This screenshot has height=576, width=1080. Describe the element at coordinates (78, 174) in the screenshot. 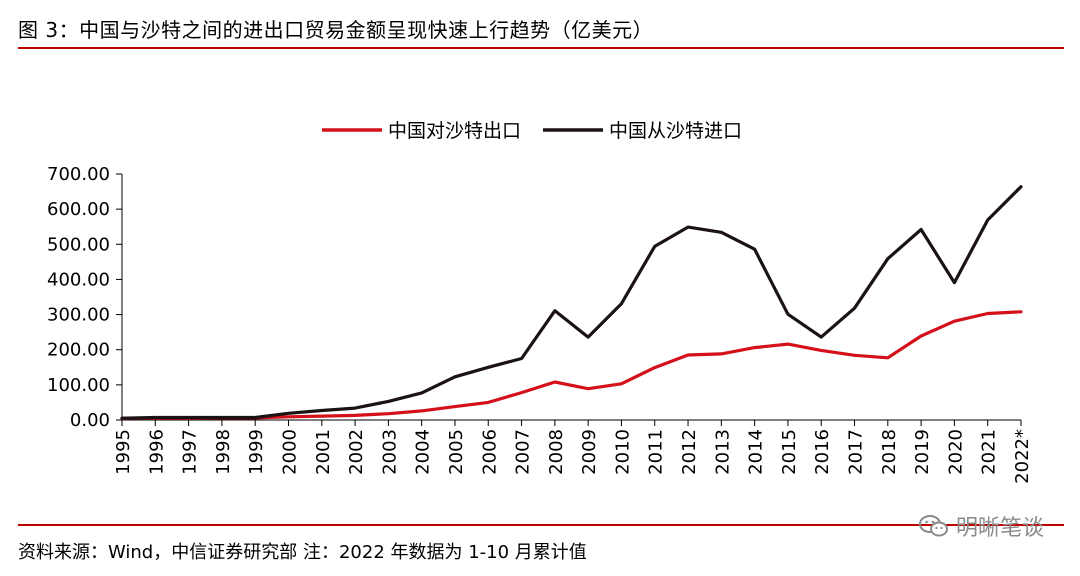

I see `y-tick-label: 700.00` at that location.